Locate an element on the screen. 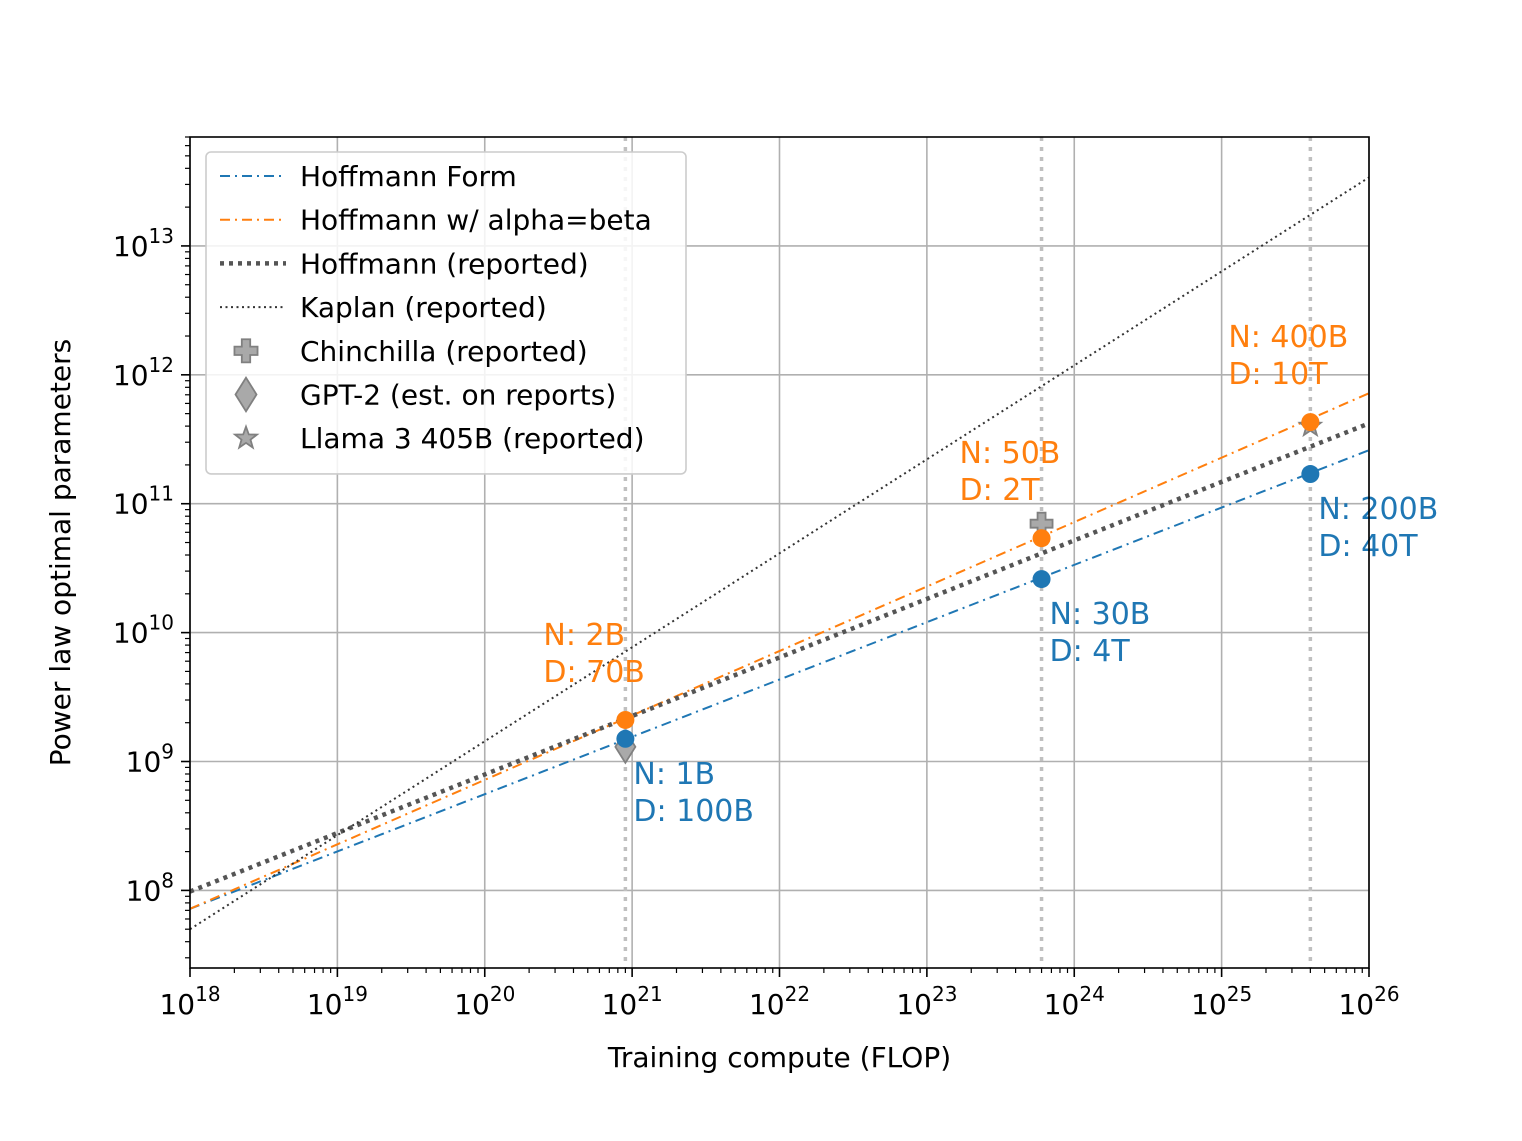 This screenshot has width=1522, height=1141. point-label-n: N: 400B is located at coordinates (1288, 337).